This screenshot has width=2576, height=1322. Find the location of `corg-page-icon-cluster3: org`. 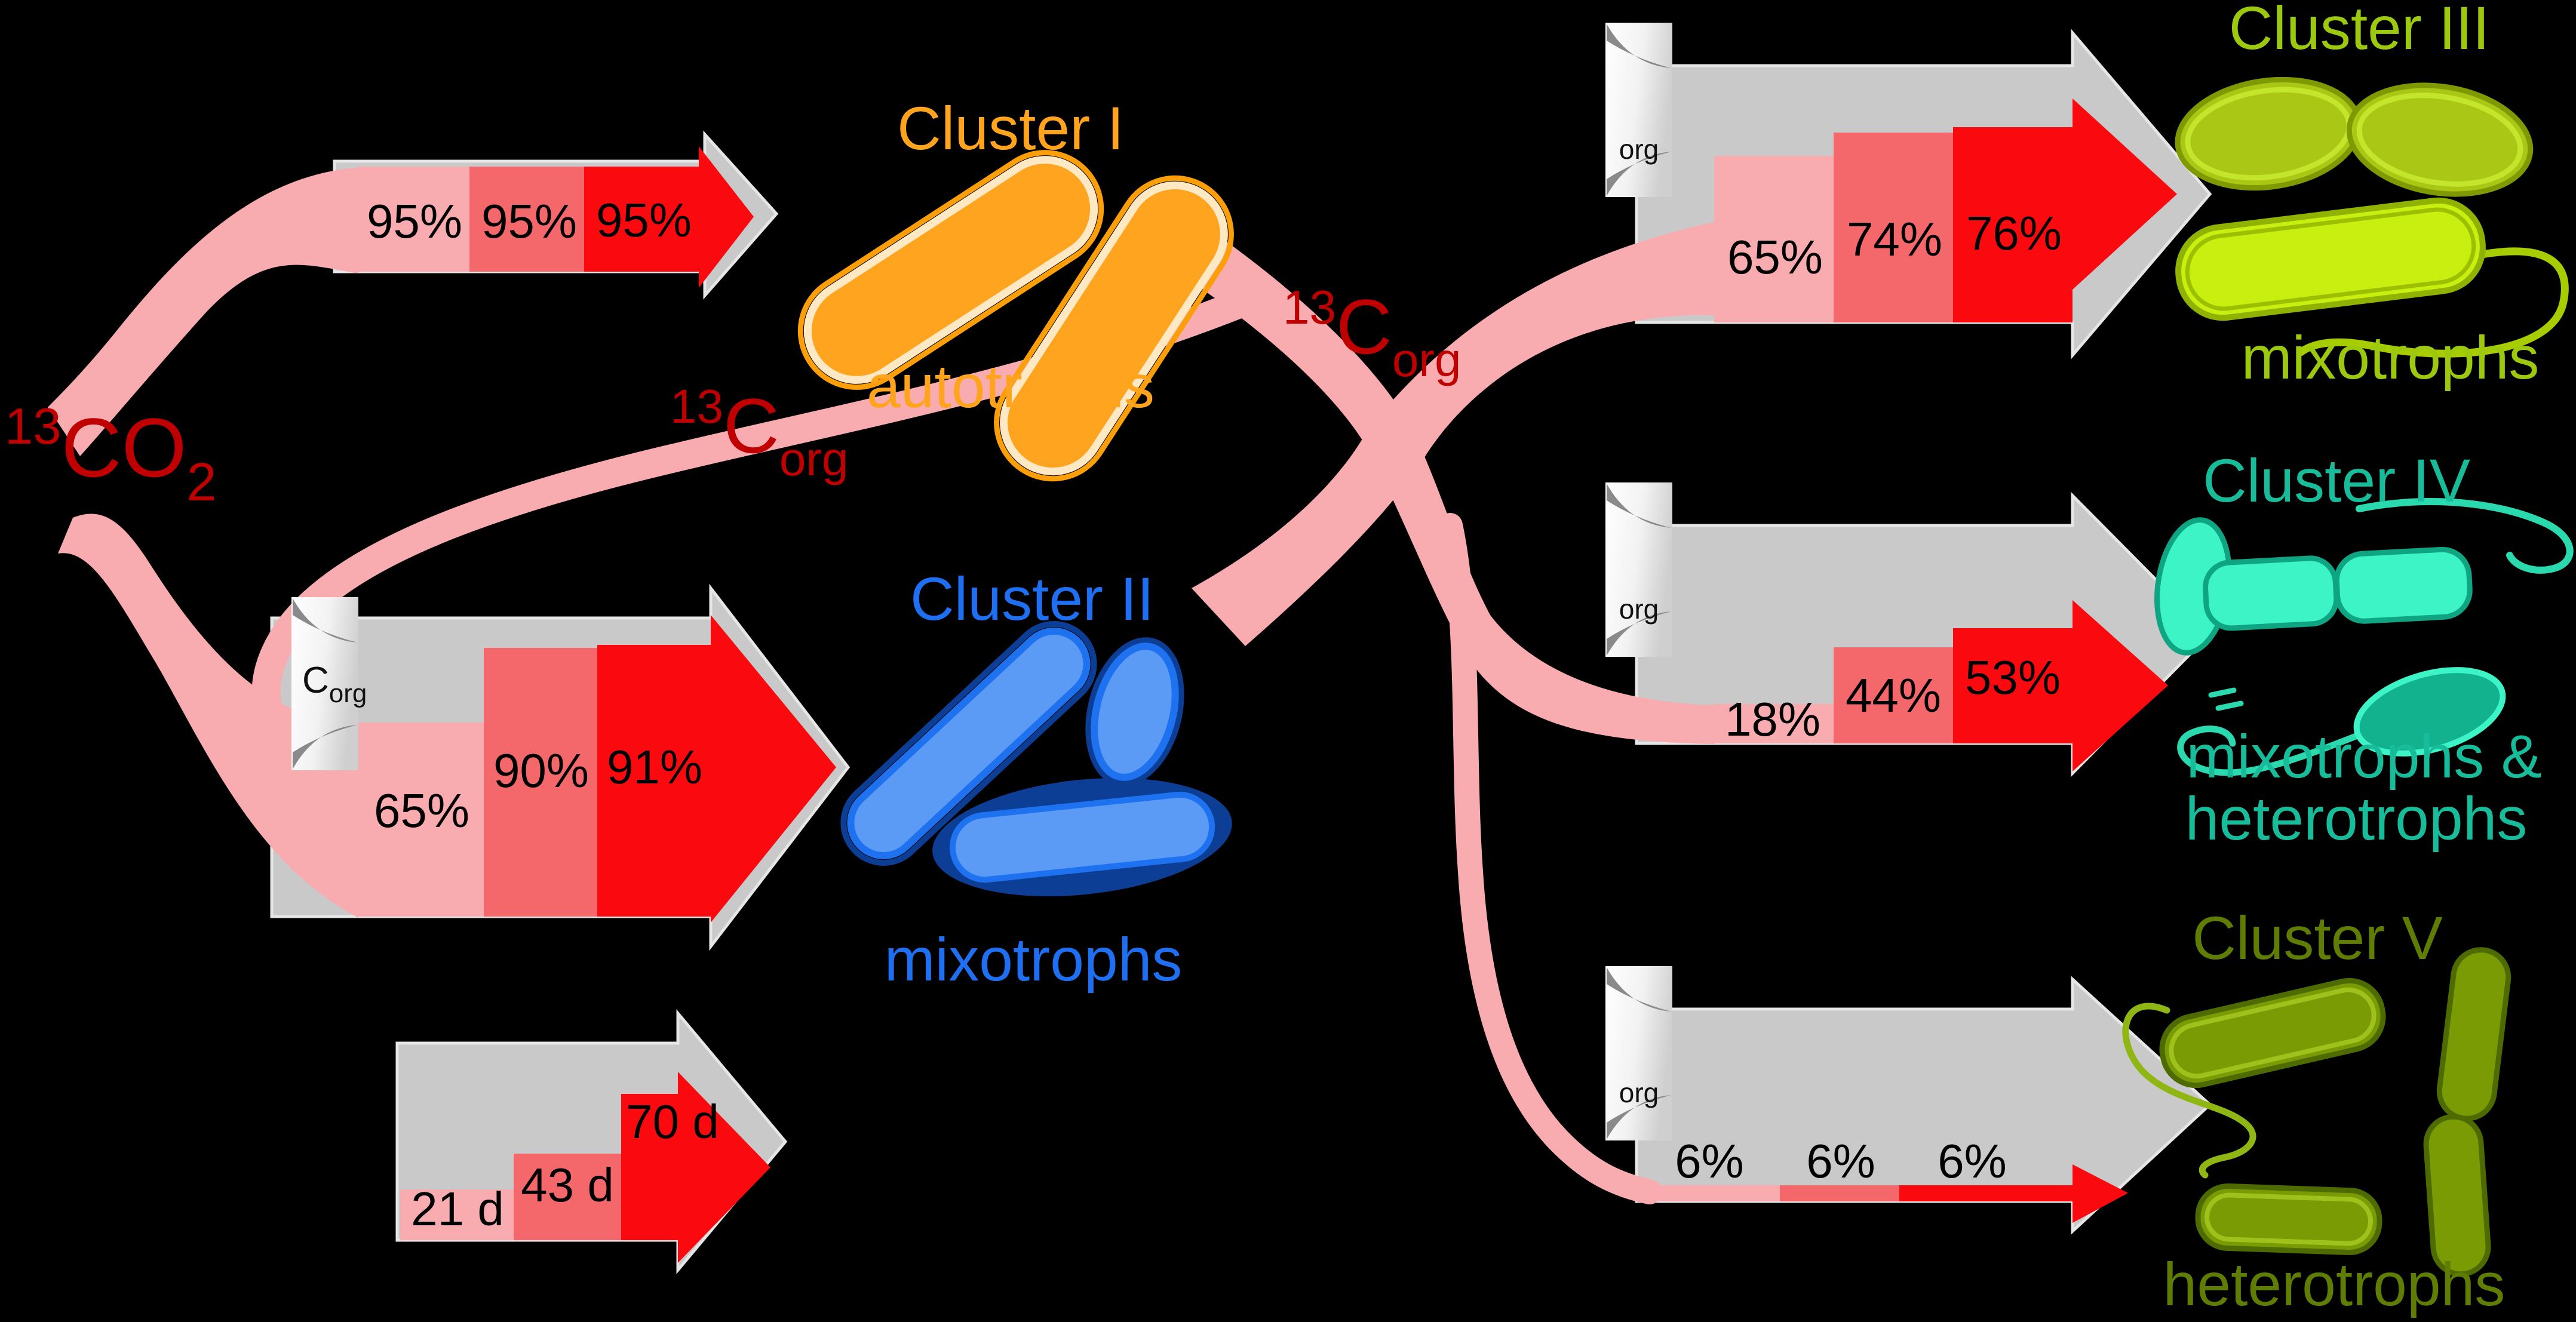

corg-page-icon-cluster3: org is located at coordinates (1639, 110).